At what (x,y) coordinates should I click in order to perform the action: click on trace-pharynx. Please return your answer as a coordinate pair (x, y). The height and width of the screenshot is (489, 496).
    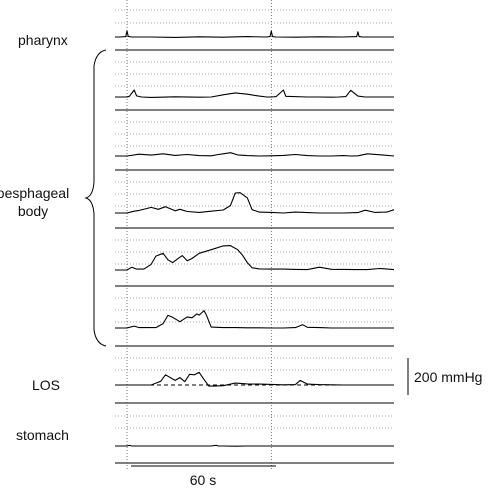
    Looking at the image, I should click on (254, 34).